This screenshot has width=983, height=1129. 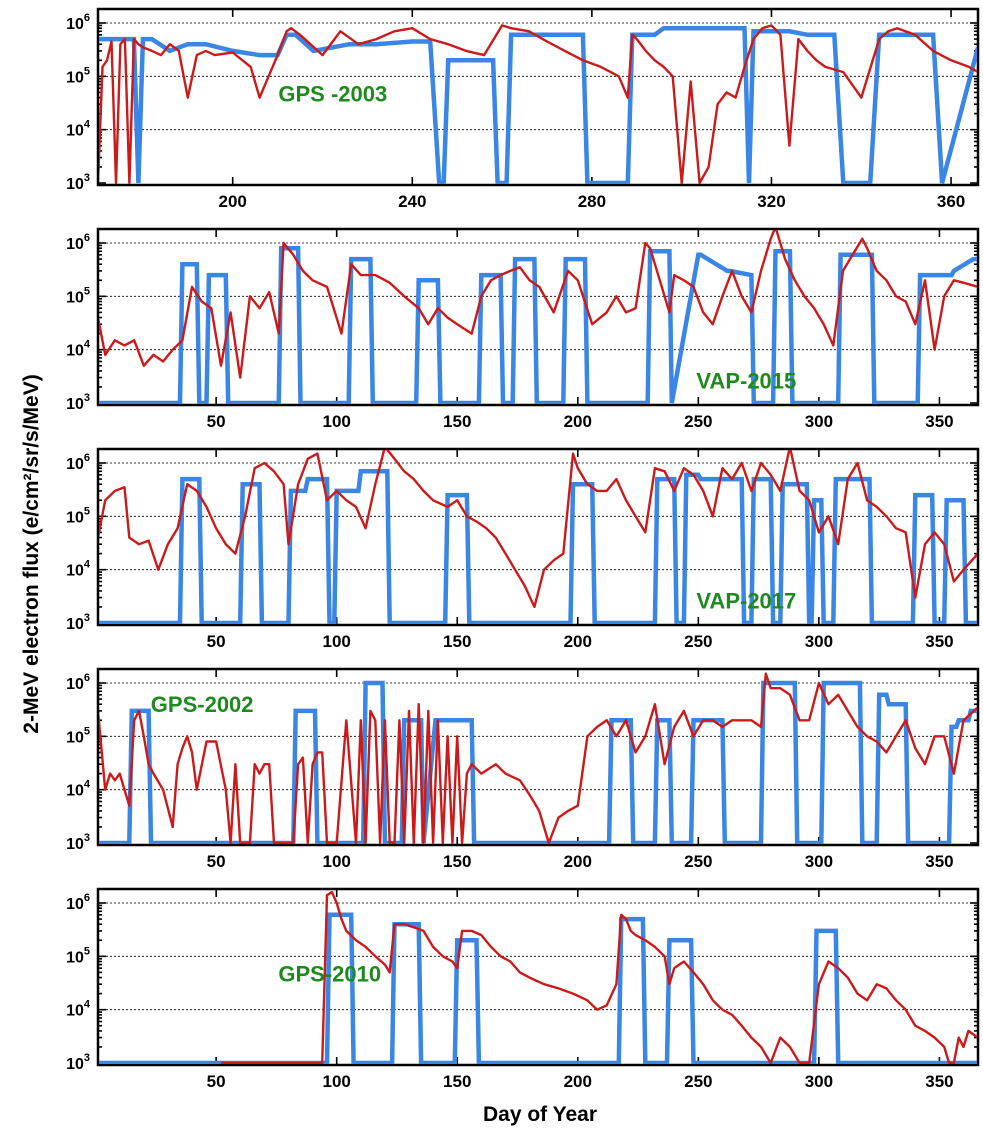 I want to click on y-axis-title: 2-MeV electron flux (e/cm²/sr/s/MeV), so click(x=31, y=553).